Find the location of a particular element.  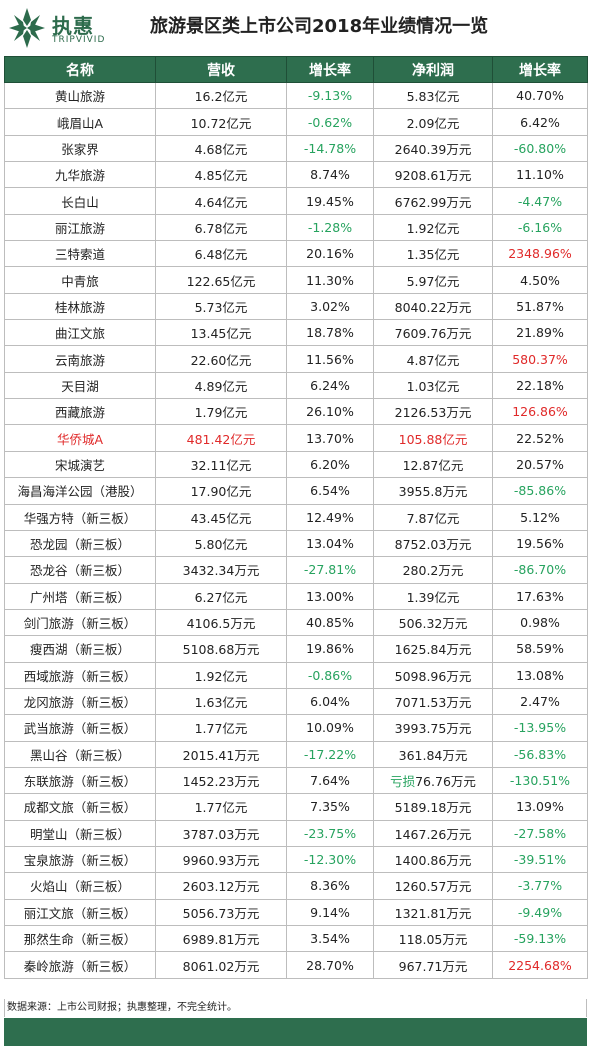

company-name-cell: 西藏旅游 is located at coordinates (80, 412).